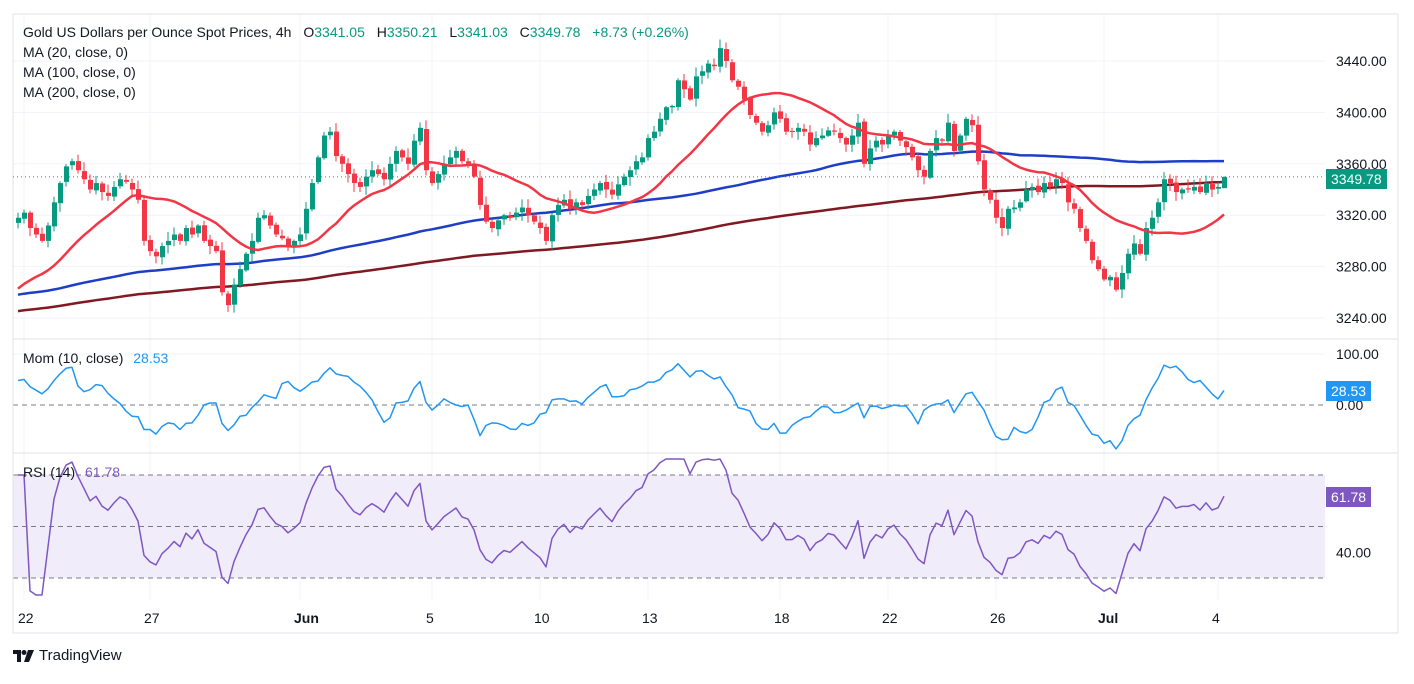  Describe the element at coordinates (998, 618) in the screenshot. I see `time-tick-label: 26` at that location.